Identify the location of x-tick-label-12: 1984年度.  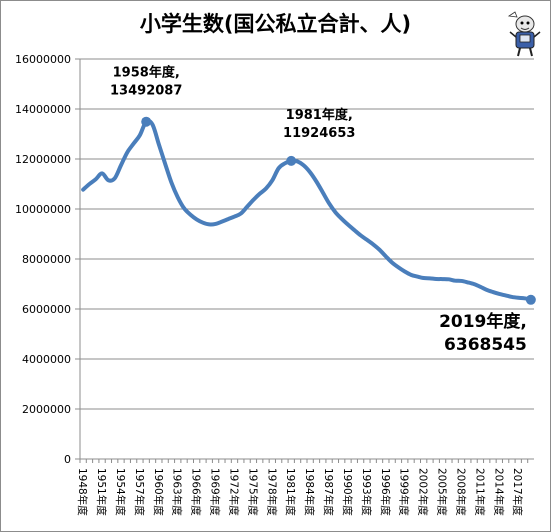
(309, 492).